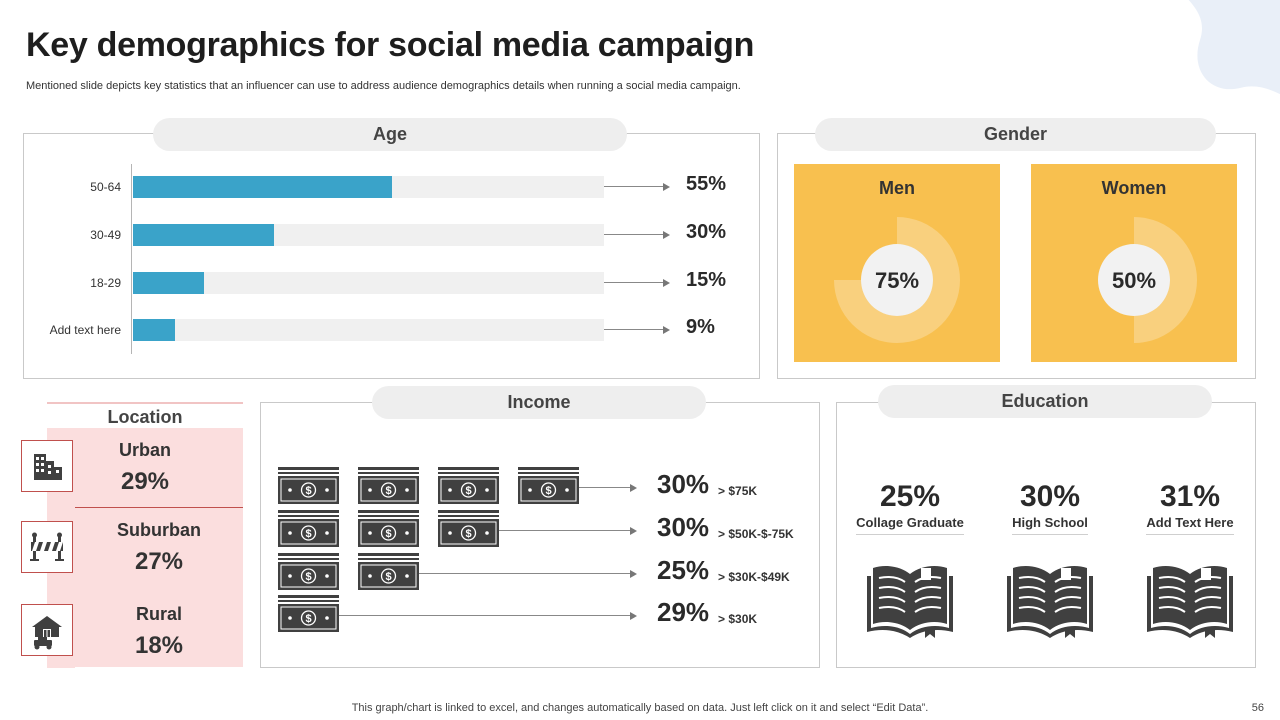 This screenshot has height=720, width=1280. What do you see at coordinates (700, 327) in the screenshot?
I see `age-value-label: 9%` at bounding box center [700, 327].